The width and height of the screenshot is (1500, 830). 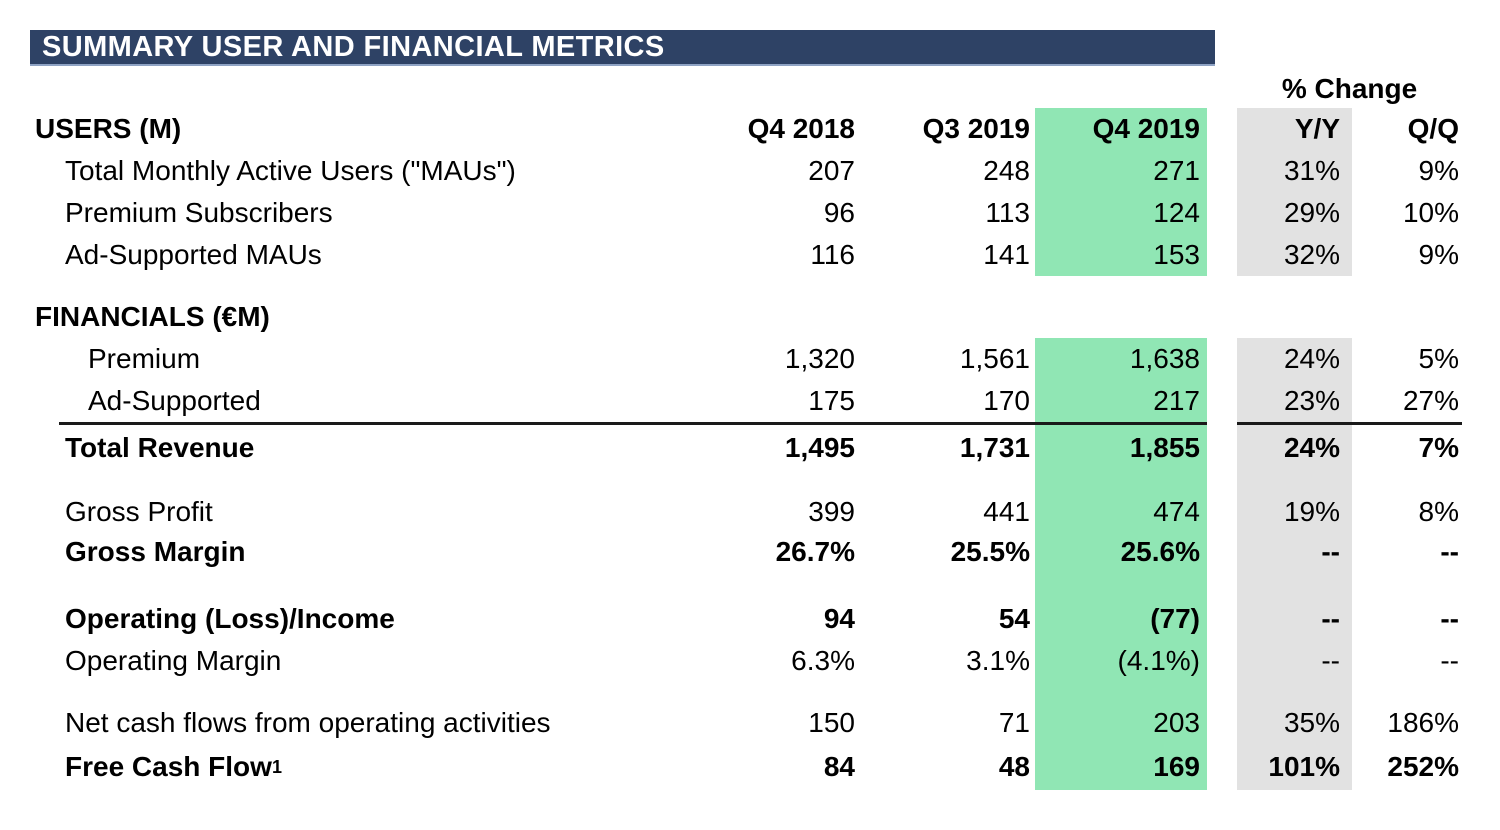 What do you see at coordinates (831, 511) in the screenshot?
I see `cell-q4-2018: 399` at bounding box center [831, 511].